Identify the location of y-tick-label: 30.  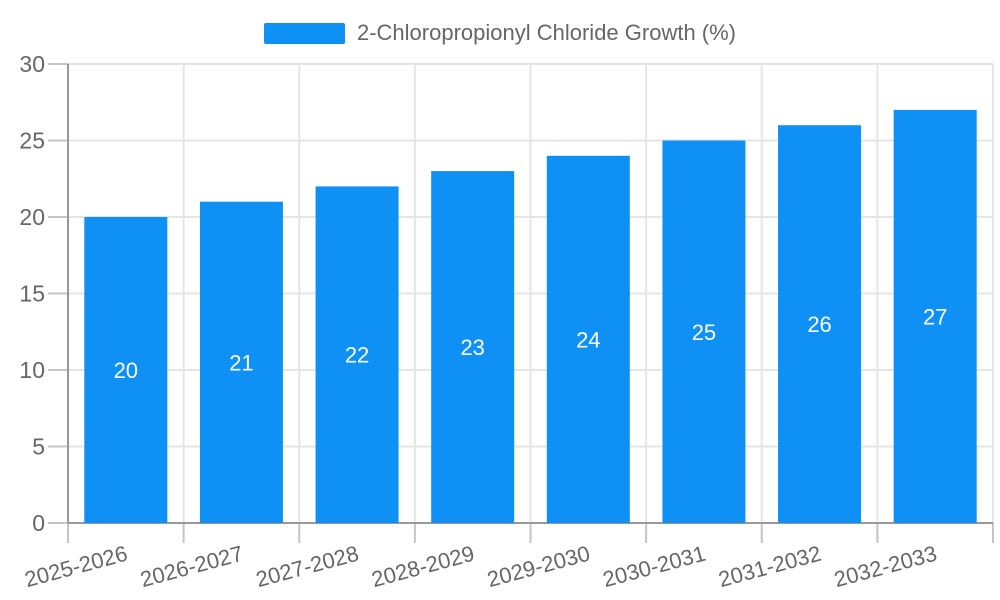
(32, 64).